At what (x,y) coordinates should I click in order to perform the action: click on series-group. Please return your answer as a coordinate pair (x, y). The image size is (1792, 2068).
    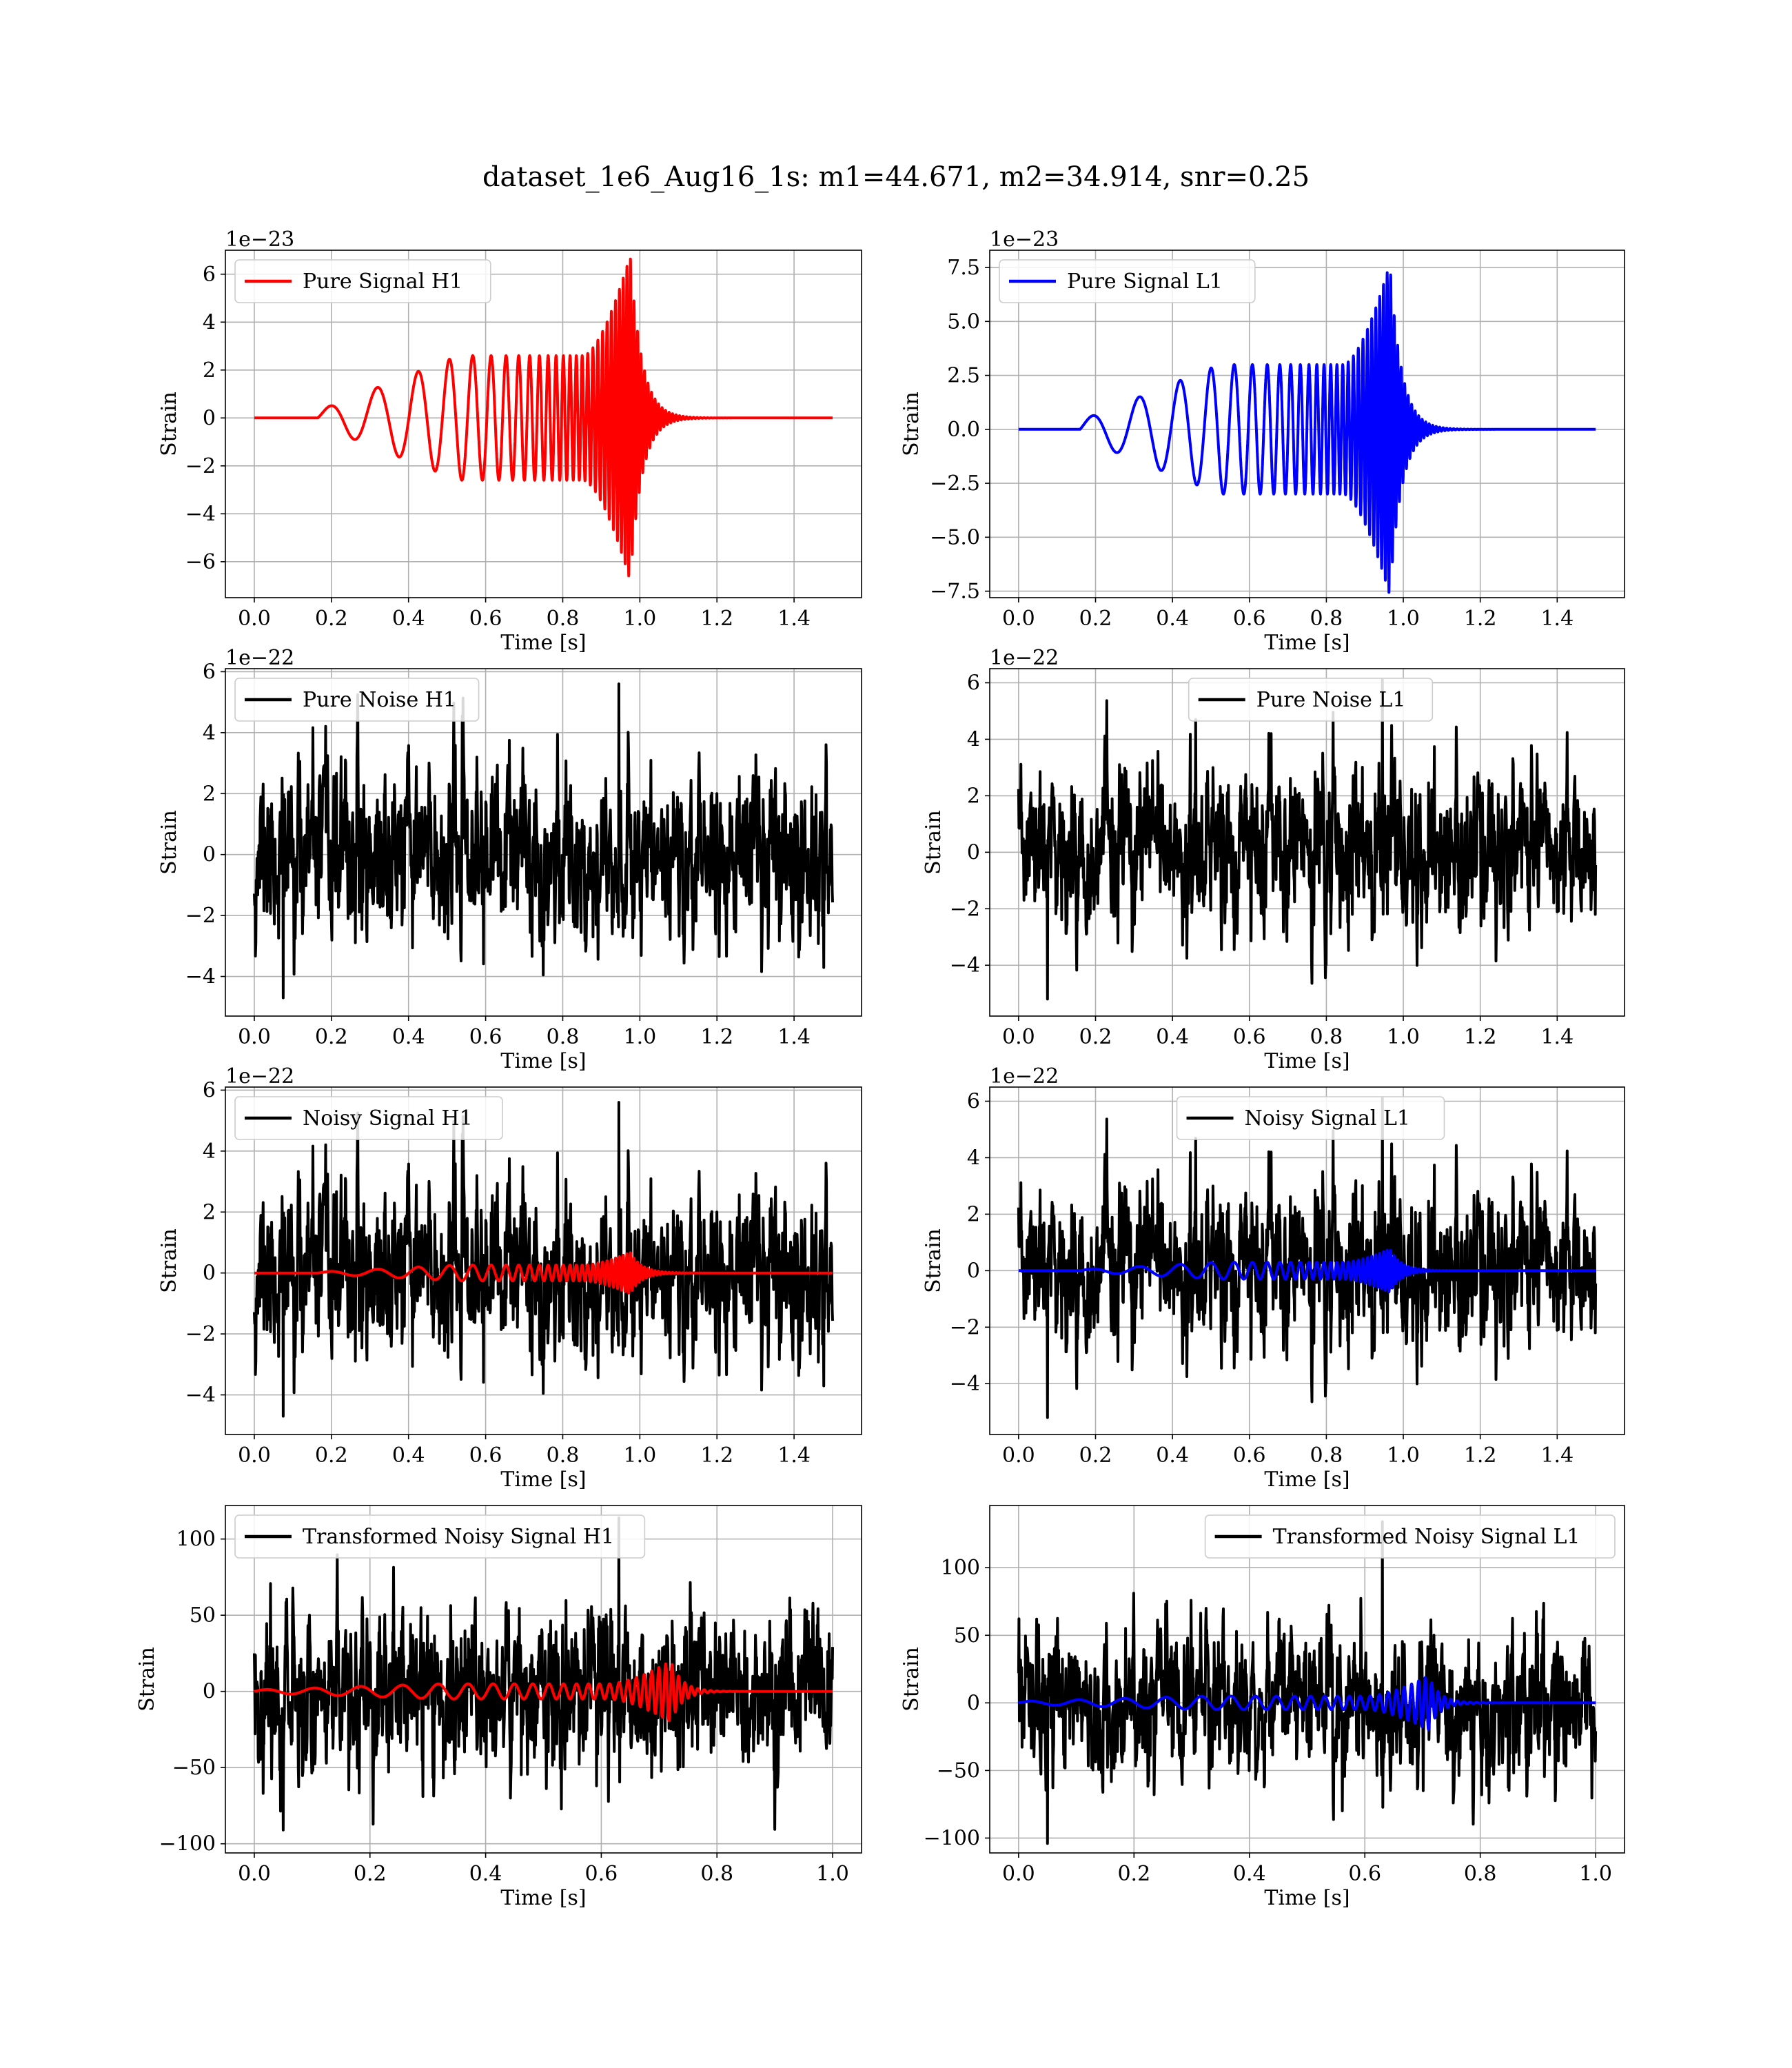
    Looking at the image, I should click on (1307, 1682).